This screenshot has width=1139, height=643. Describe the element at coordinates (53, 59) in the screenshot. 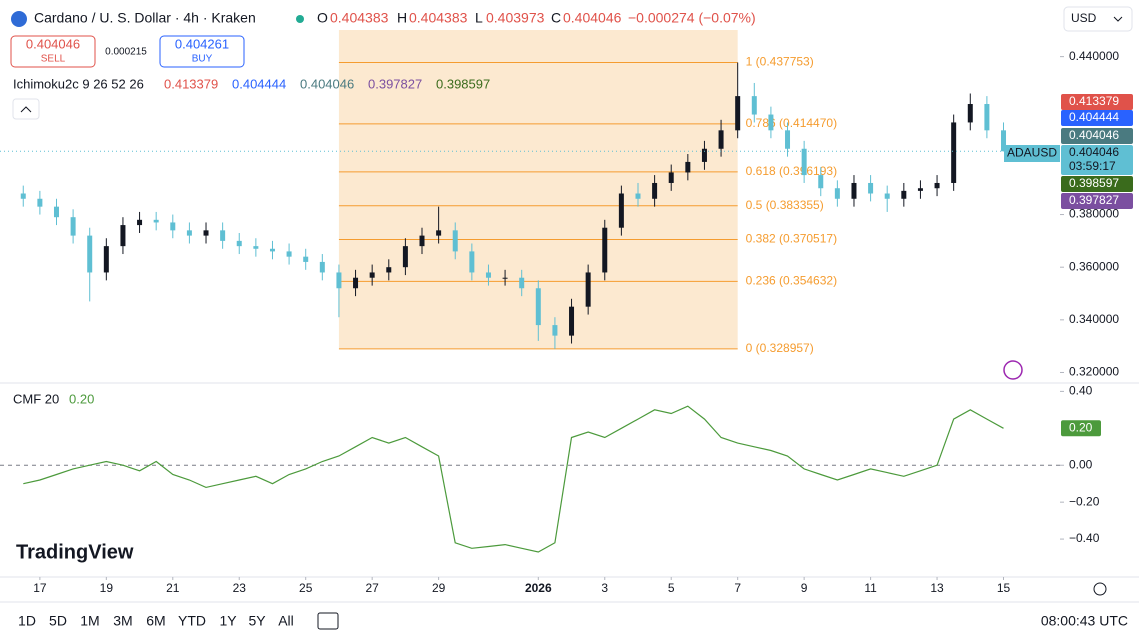

I see `sell-label: SELL` at that location.